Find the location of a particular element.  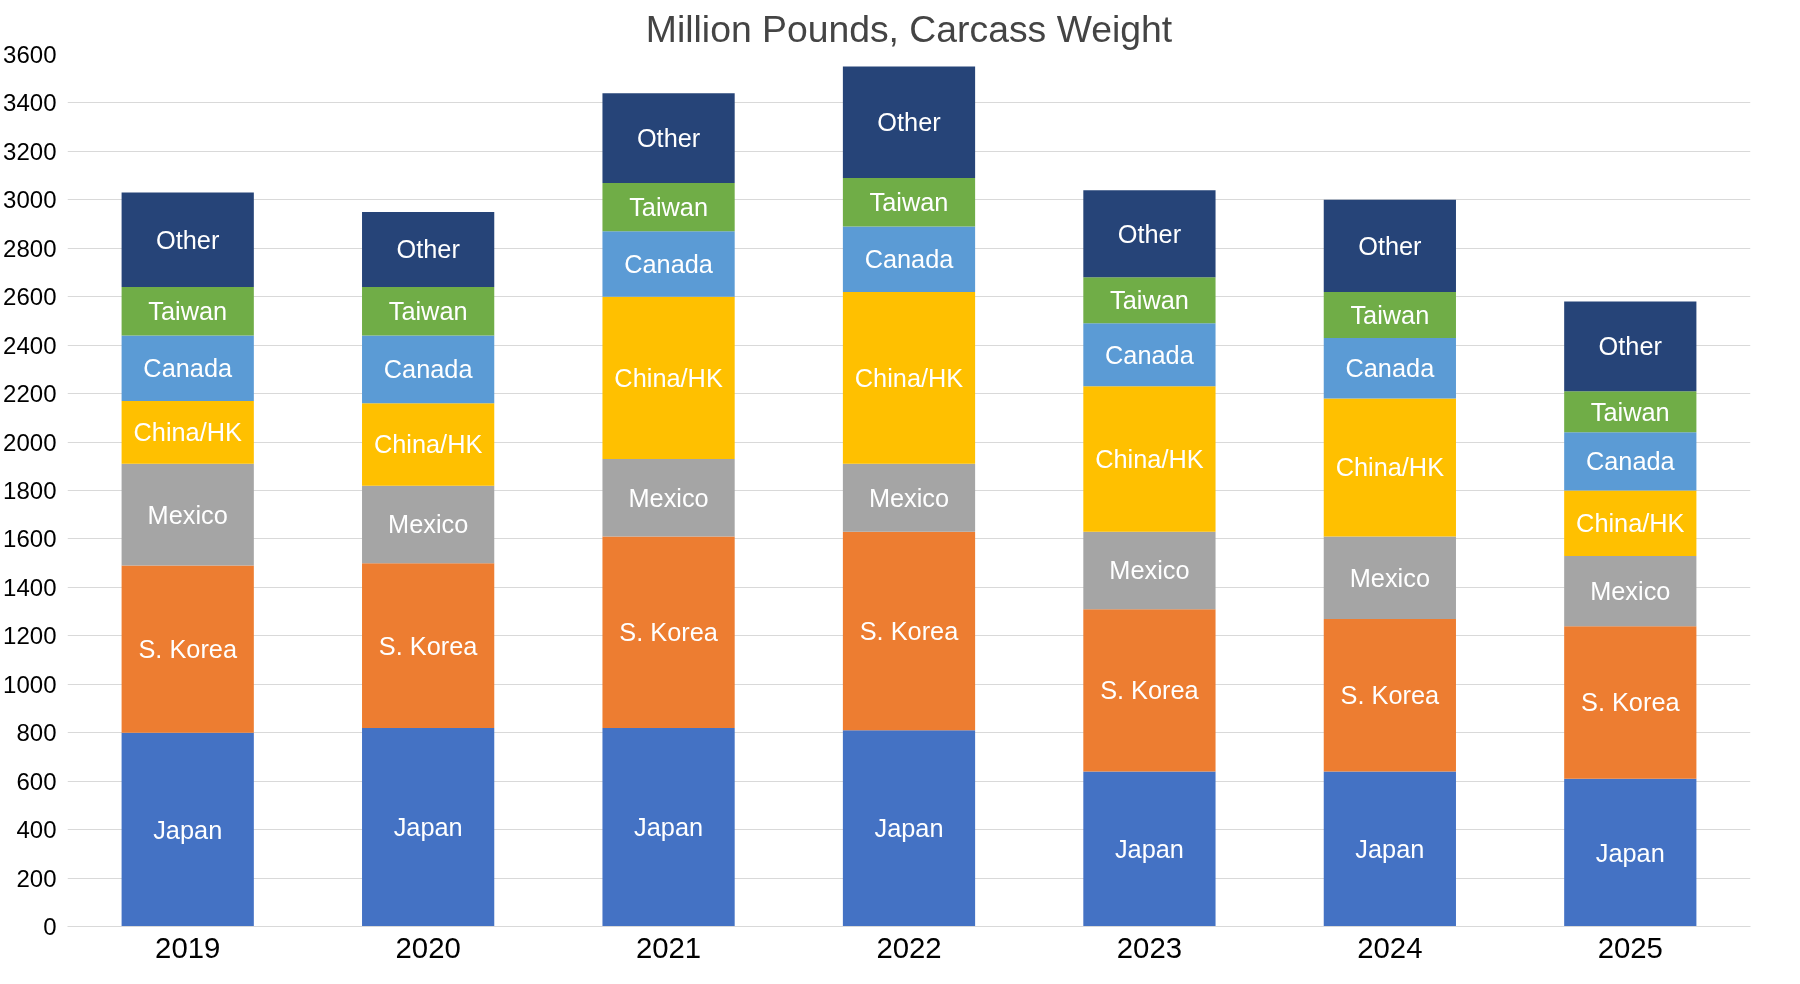

y-tick-label: 800 is located at coordinates (36, 733).